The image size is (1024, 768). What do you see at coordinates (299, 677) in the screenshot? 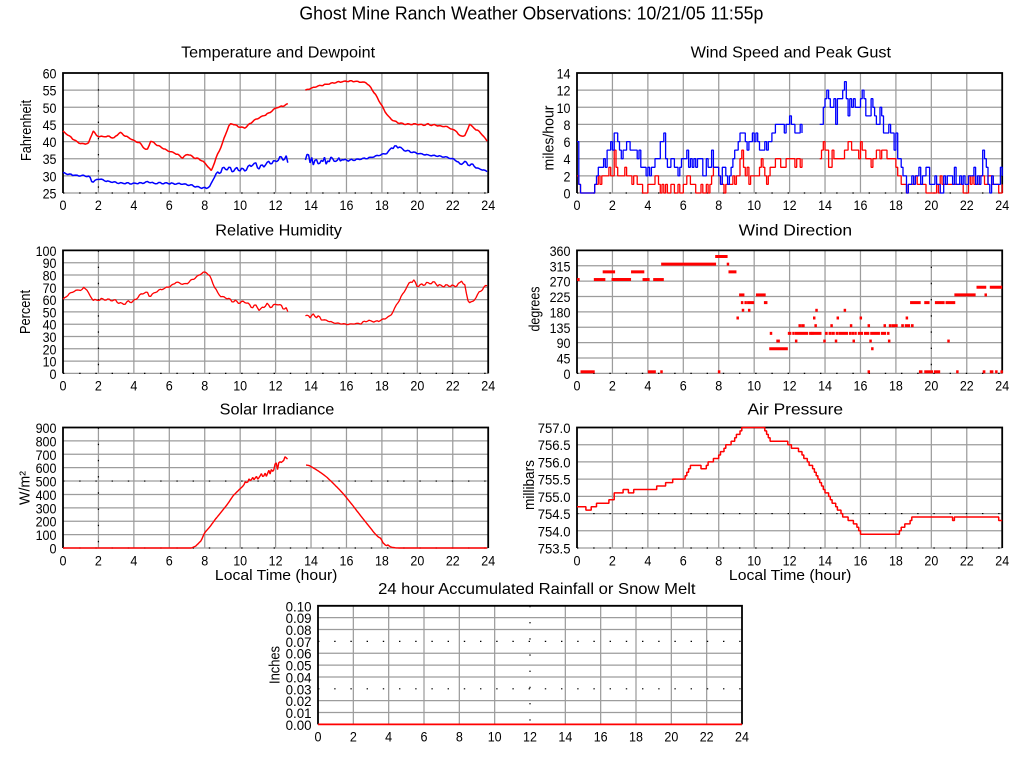
I see `svg-text: 0.04` at bounding box center [299, 677].